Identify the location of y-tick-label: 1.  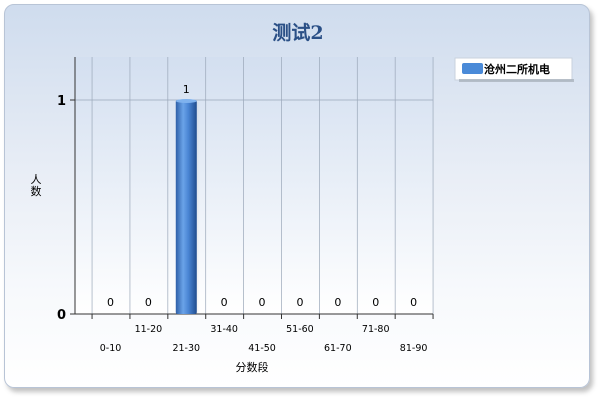
(61, 101).